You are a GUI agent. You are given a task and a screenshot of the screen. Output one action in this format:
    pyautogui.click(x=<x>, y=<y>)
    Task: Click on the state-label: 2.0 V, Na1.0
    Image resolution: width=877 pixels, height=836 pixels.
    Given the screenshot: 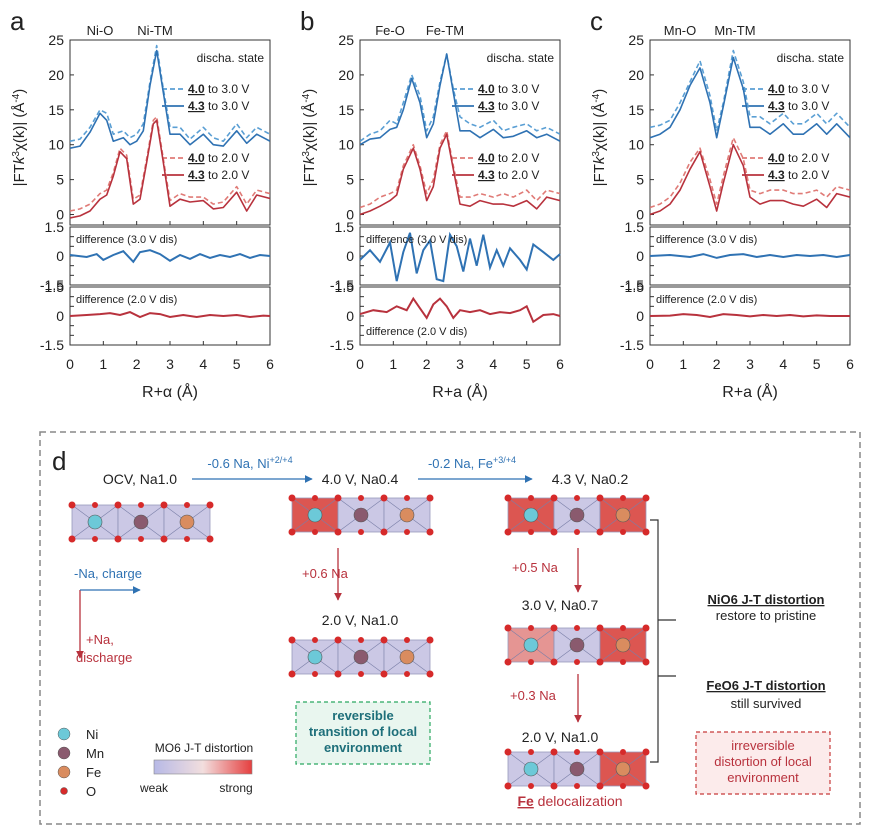 What is the action you would take?
    pyautogui.click(x=360, y=620)
    